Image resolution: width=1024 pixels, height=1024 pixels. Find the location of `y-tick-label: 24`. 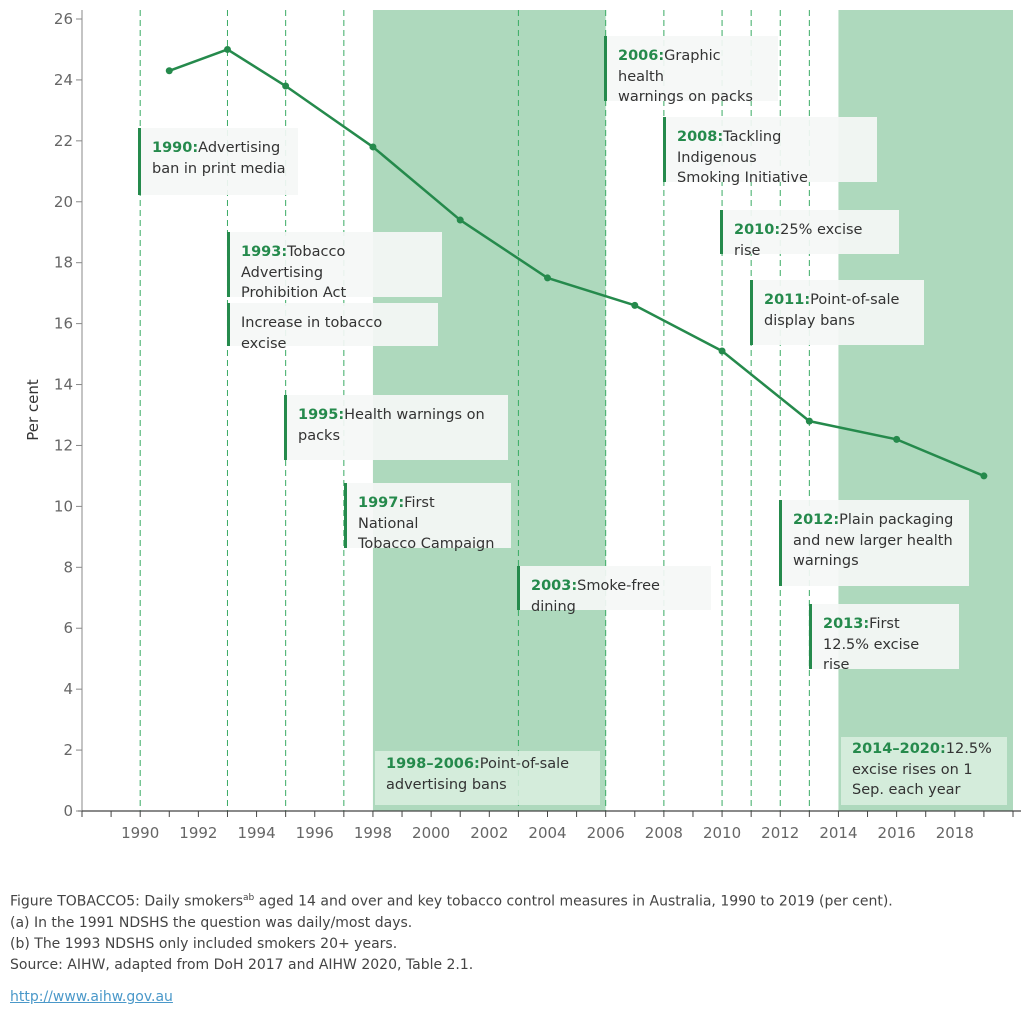

y-tick-label: 24 is located at coordinates (63, 80).